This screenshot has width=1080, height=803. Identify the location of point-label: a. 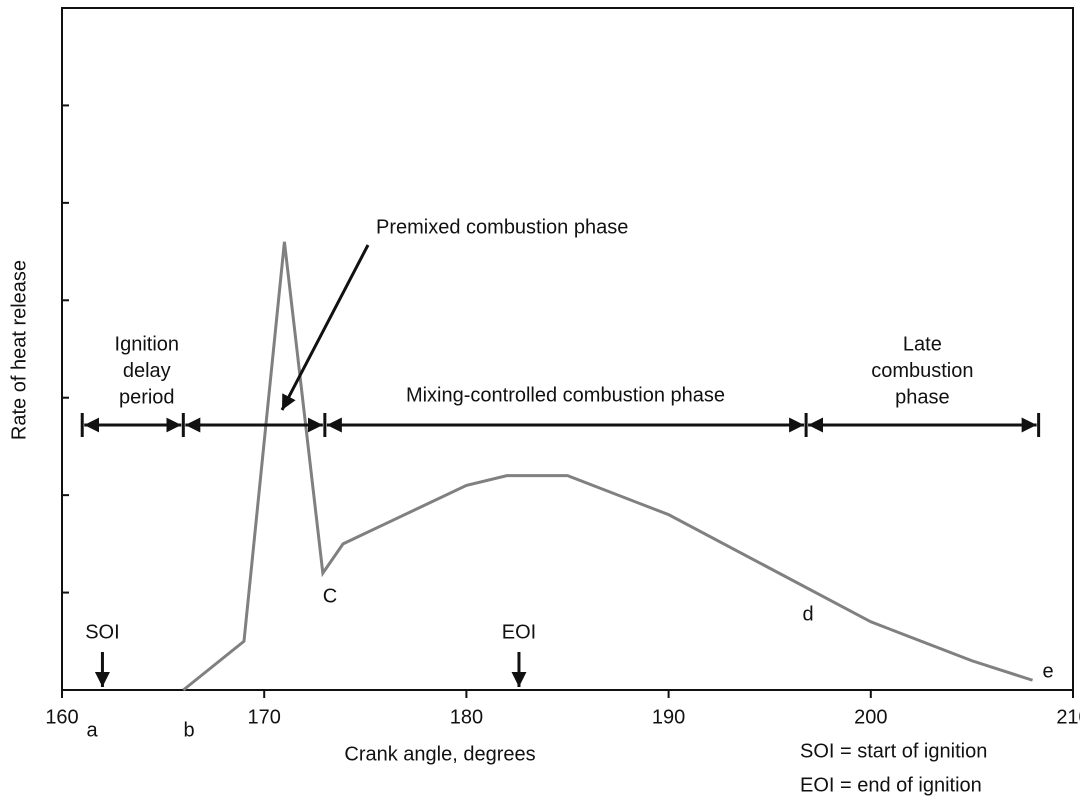
(92, 730).